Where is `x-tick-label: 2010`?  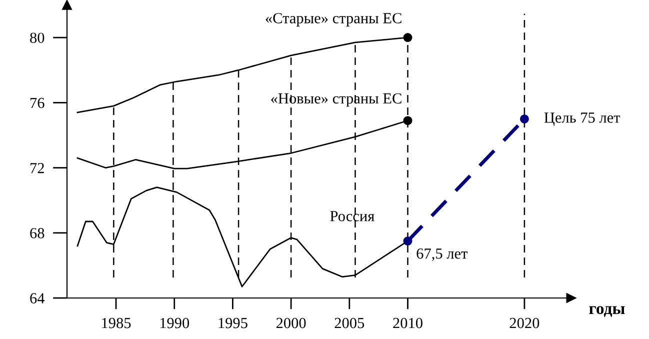 x-tick-label: 2010 is located at coordinates (407, 323).